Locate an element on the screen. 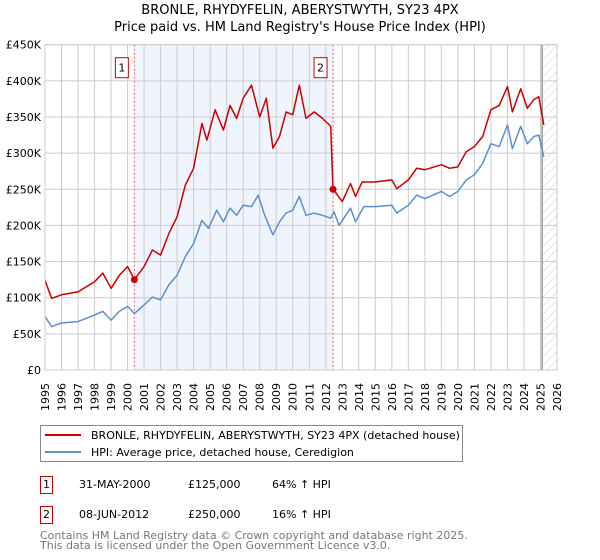 Image resolution: width=600 pixels, height=560 pixels. legend-swatch-blue is located at coordinates (63, 452).